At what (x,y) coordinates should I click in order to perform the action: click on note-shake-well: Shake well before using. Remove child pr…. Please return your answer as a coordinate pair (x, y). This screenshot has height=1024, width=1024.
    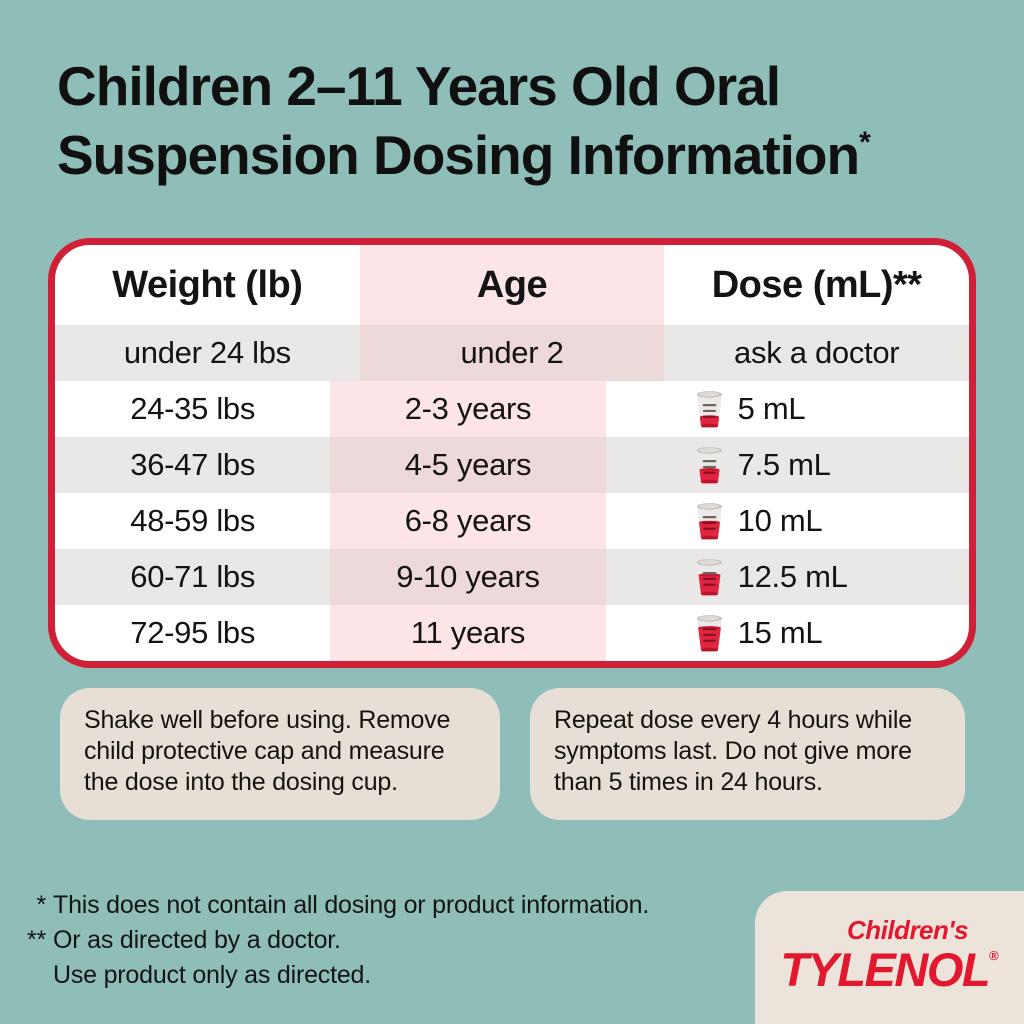
    Looking at the image, I should click on (280, 754).